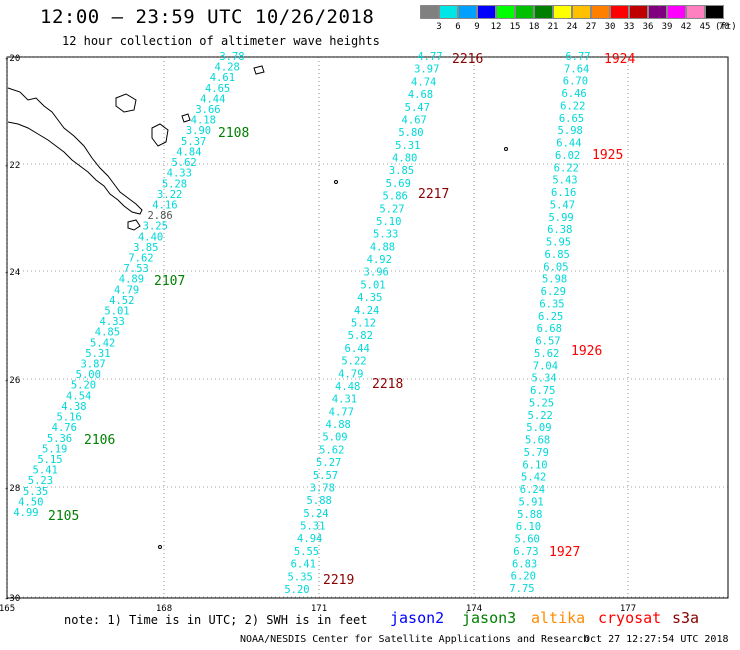 This screenshot has width=740, height=650. What do you see at coordinates (179, 174) in the screenshot?
I see `wave-height-value: 4.33` at bounding box center [179, 174].